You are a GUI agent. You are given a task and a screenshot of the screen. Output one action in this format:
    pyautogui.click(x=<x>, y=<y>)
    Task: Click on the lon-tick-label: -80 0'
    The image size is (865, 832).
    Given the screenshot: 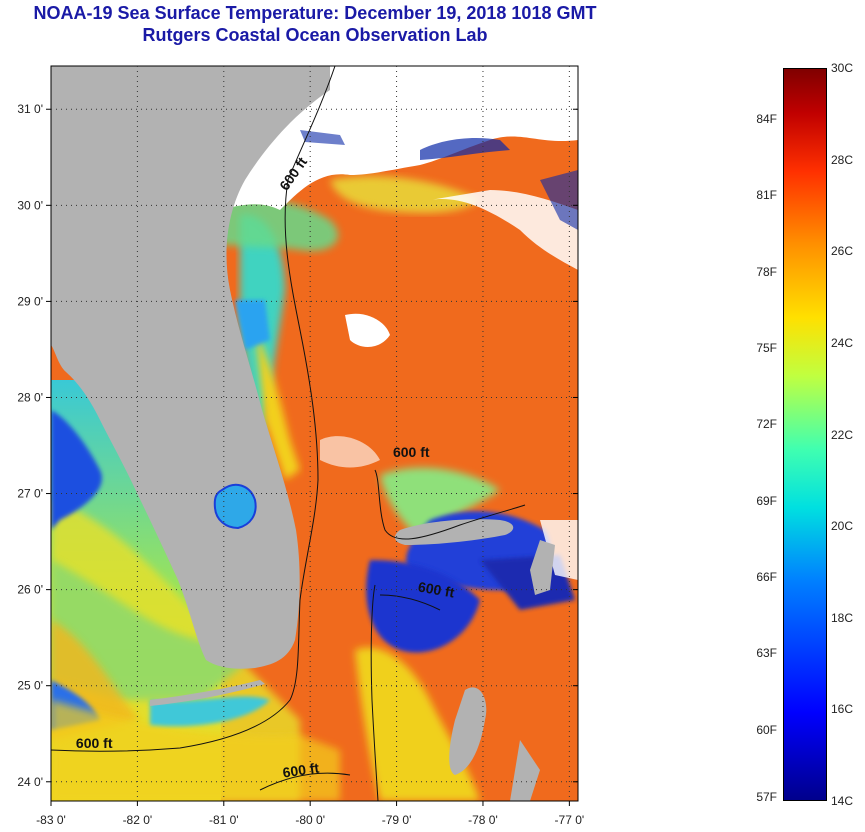 What is the action you would take?
    pyautogui.click(x=310, y=820)
    